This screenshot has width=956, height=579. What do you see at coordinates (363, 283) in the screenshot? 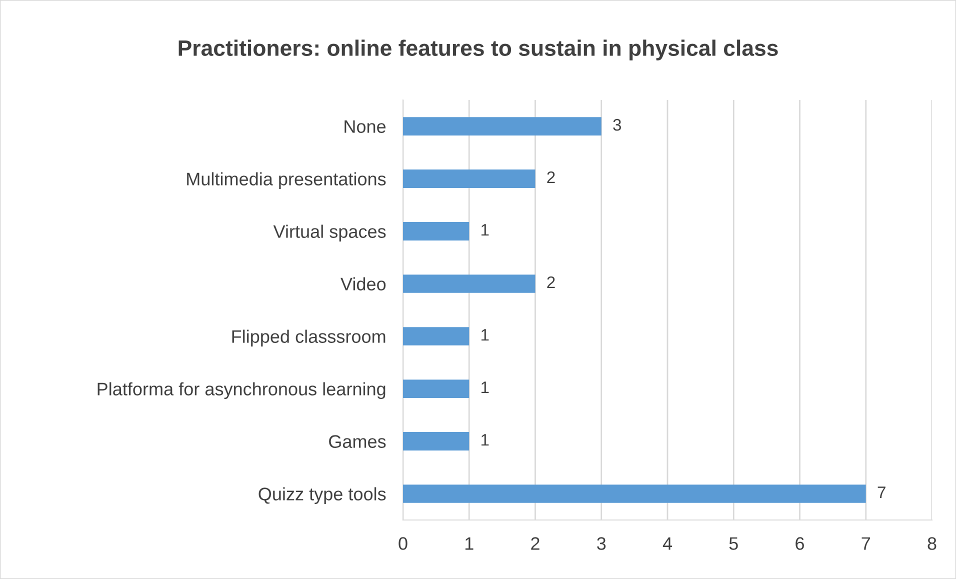
I see `y-tick-label: Video` at bounding box center [363, 283].